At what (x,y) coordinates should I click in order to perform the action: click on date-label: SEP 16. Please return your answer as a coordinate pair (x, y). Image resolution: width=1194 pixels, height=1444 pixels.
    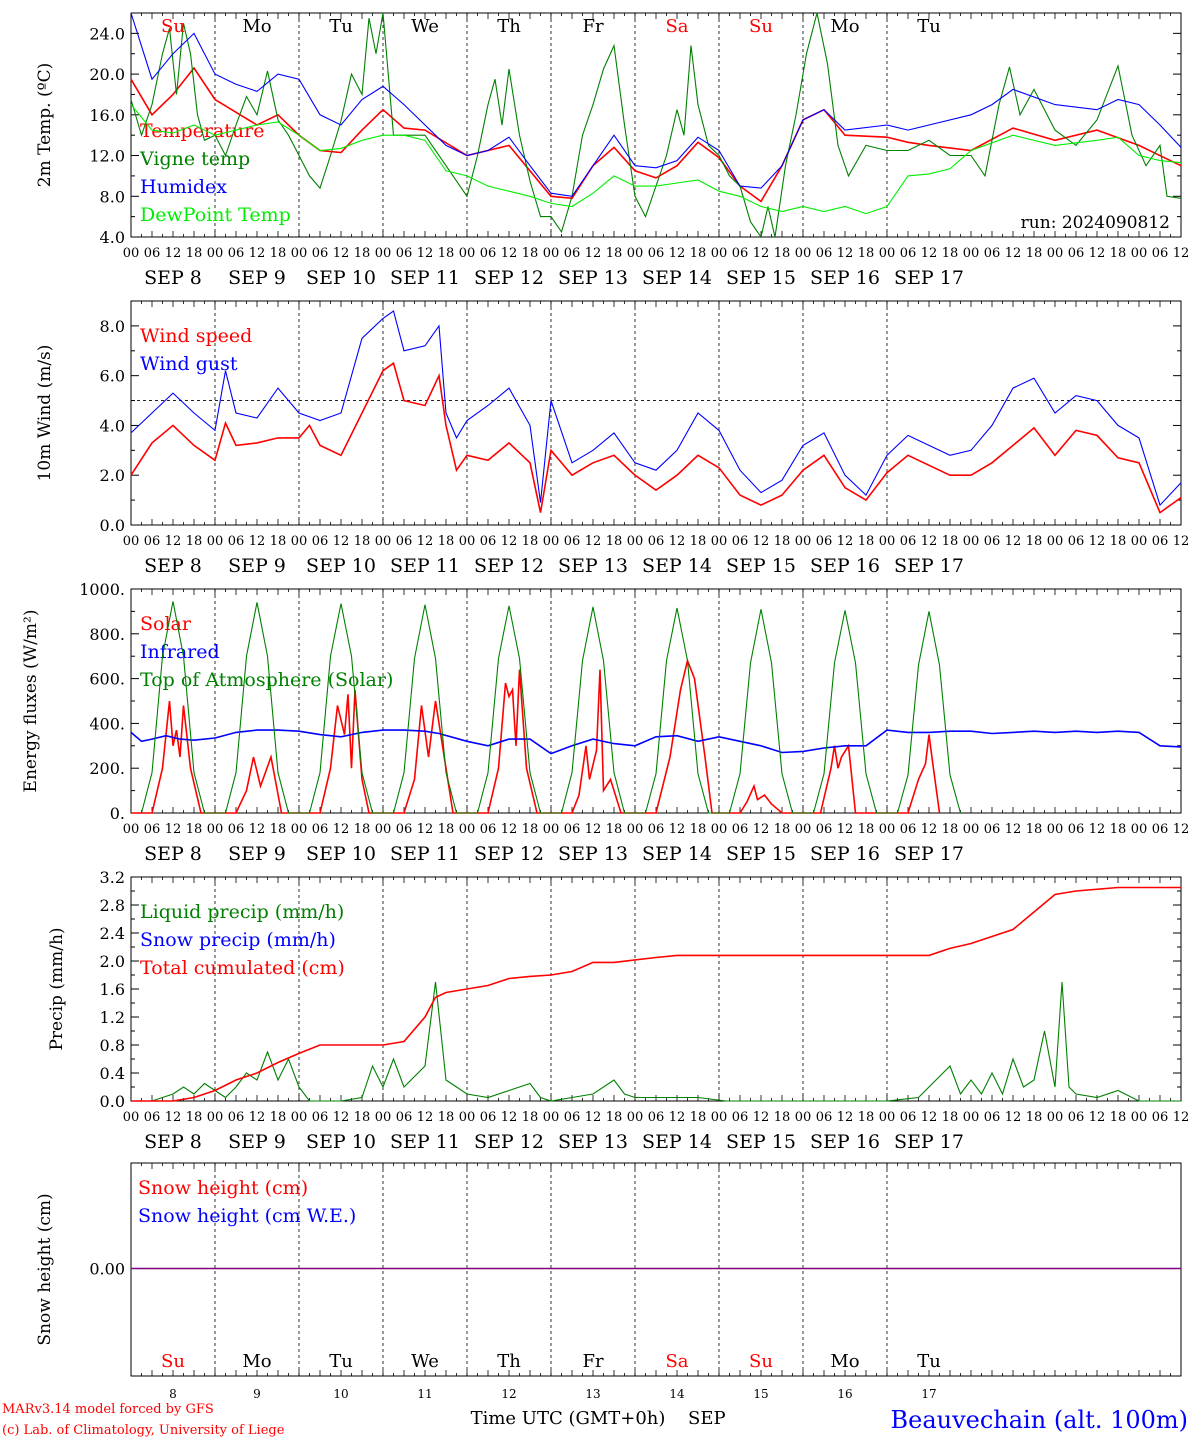
    Looking at the image, I should click on (845, 566).